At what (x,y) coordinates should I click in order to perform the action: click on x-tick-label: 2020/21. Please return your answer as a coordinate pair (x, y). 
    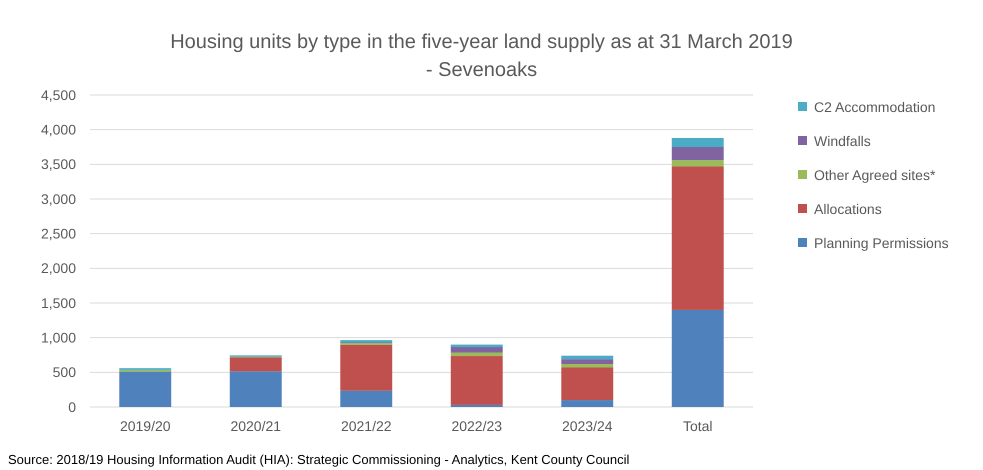
    Looking at the image, I should click on (256, 426).